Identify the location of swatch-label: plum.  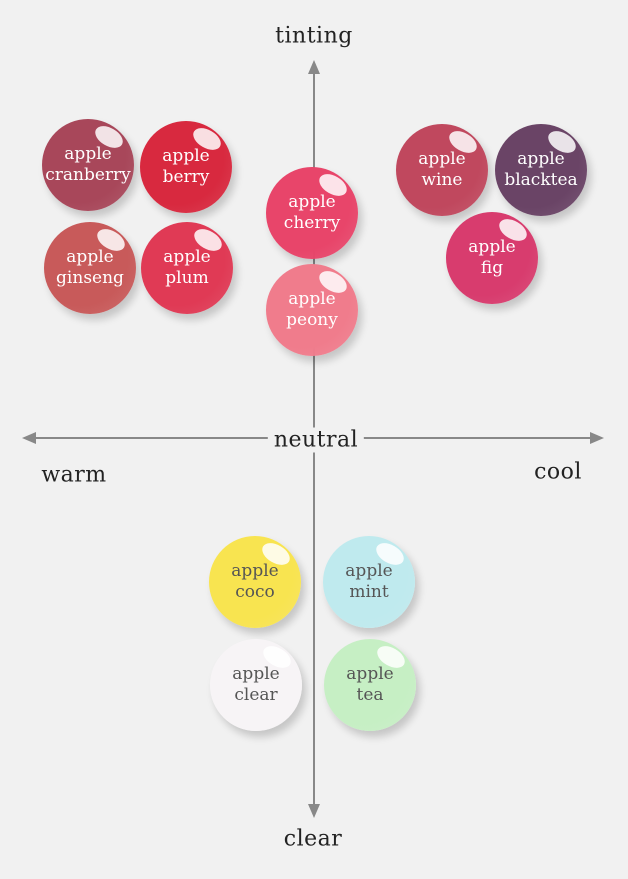
(187, 278).